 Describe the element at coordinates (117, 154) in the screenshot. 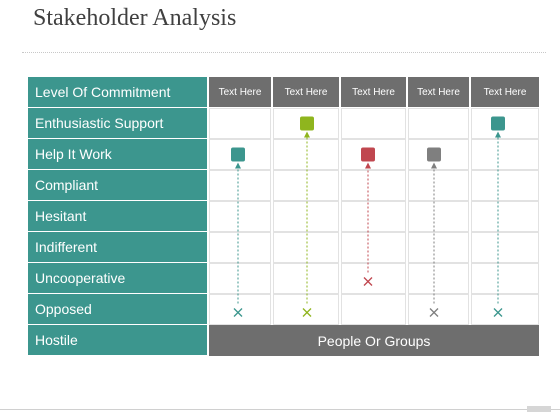

I see `level-label: Help It Work` at that location.